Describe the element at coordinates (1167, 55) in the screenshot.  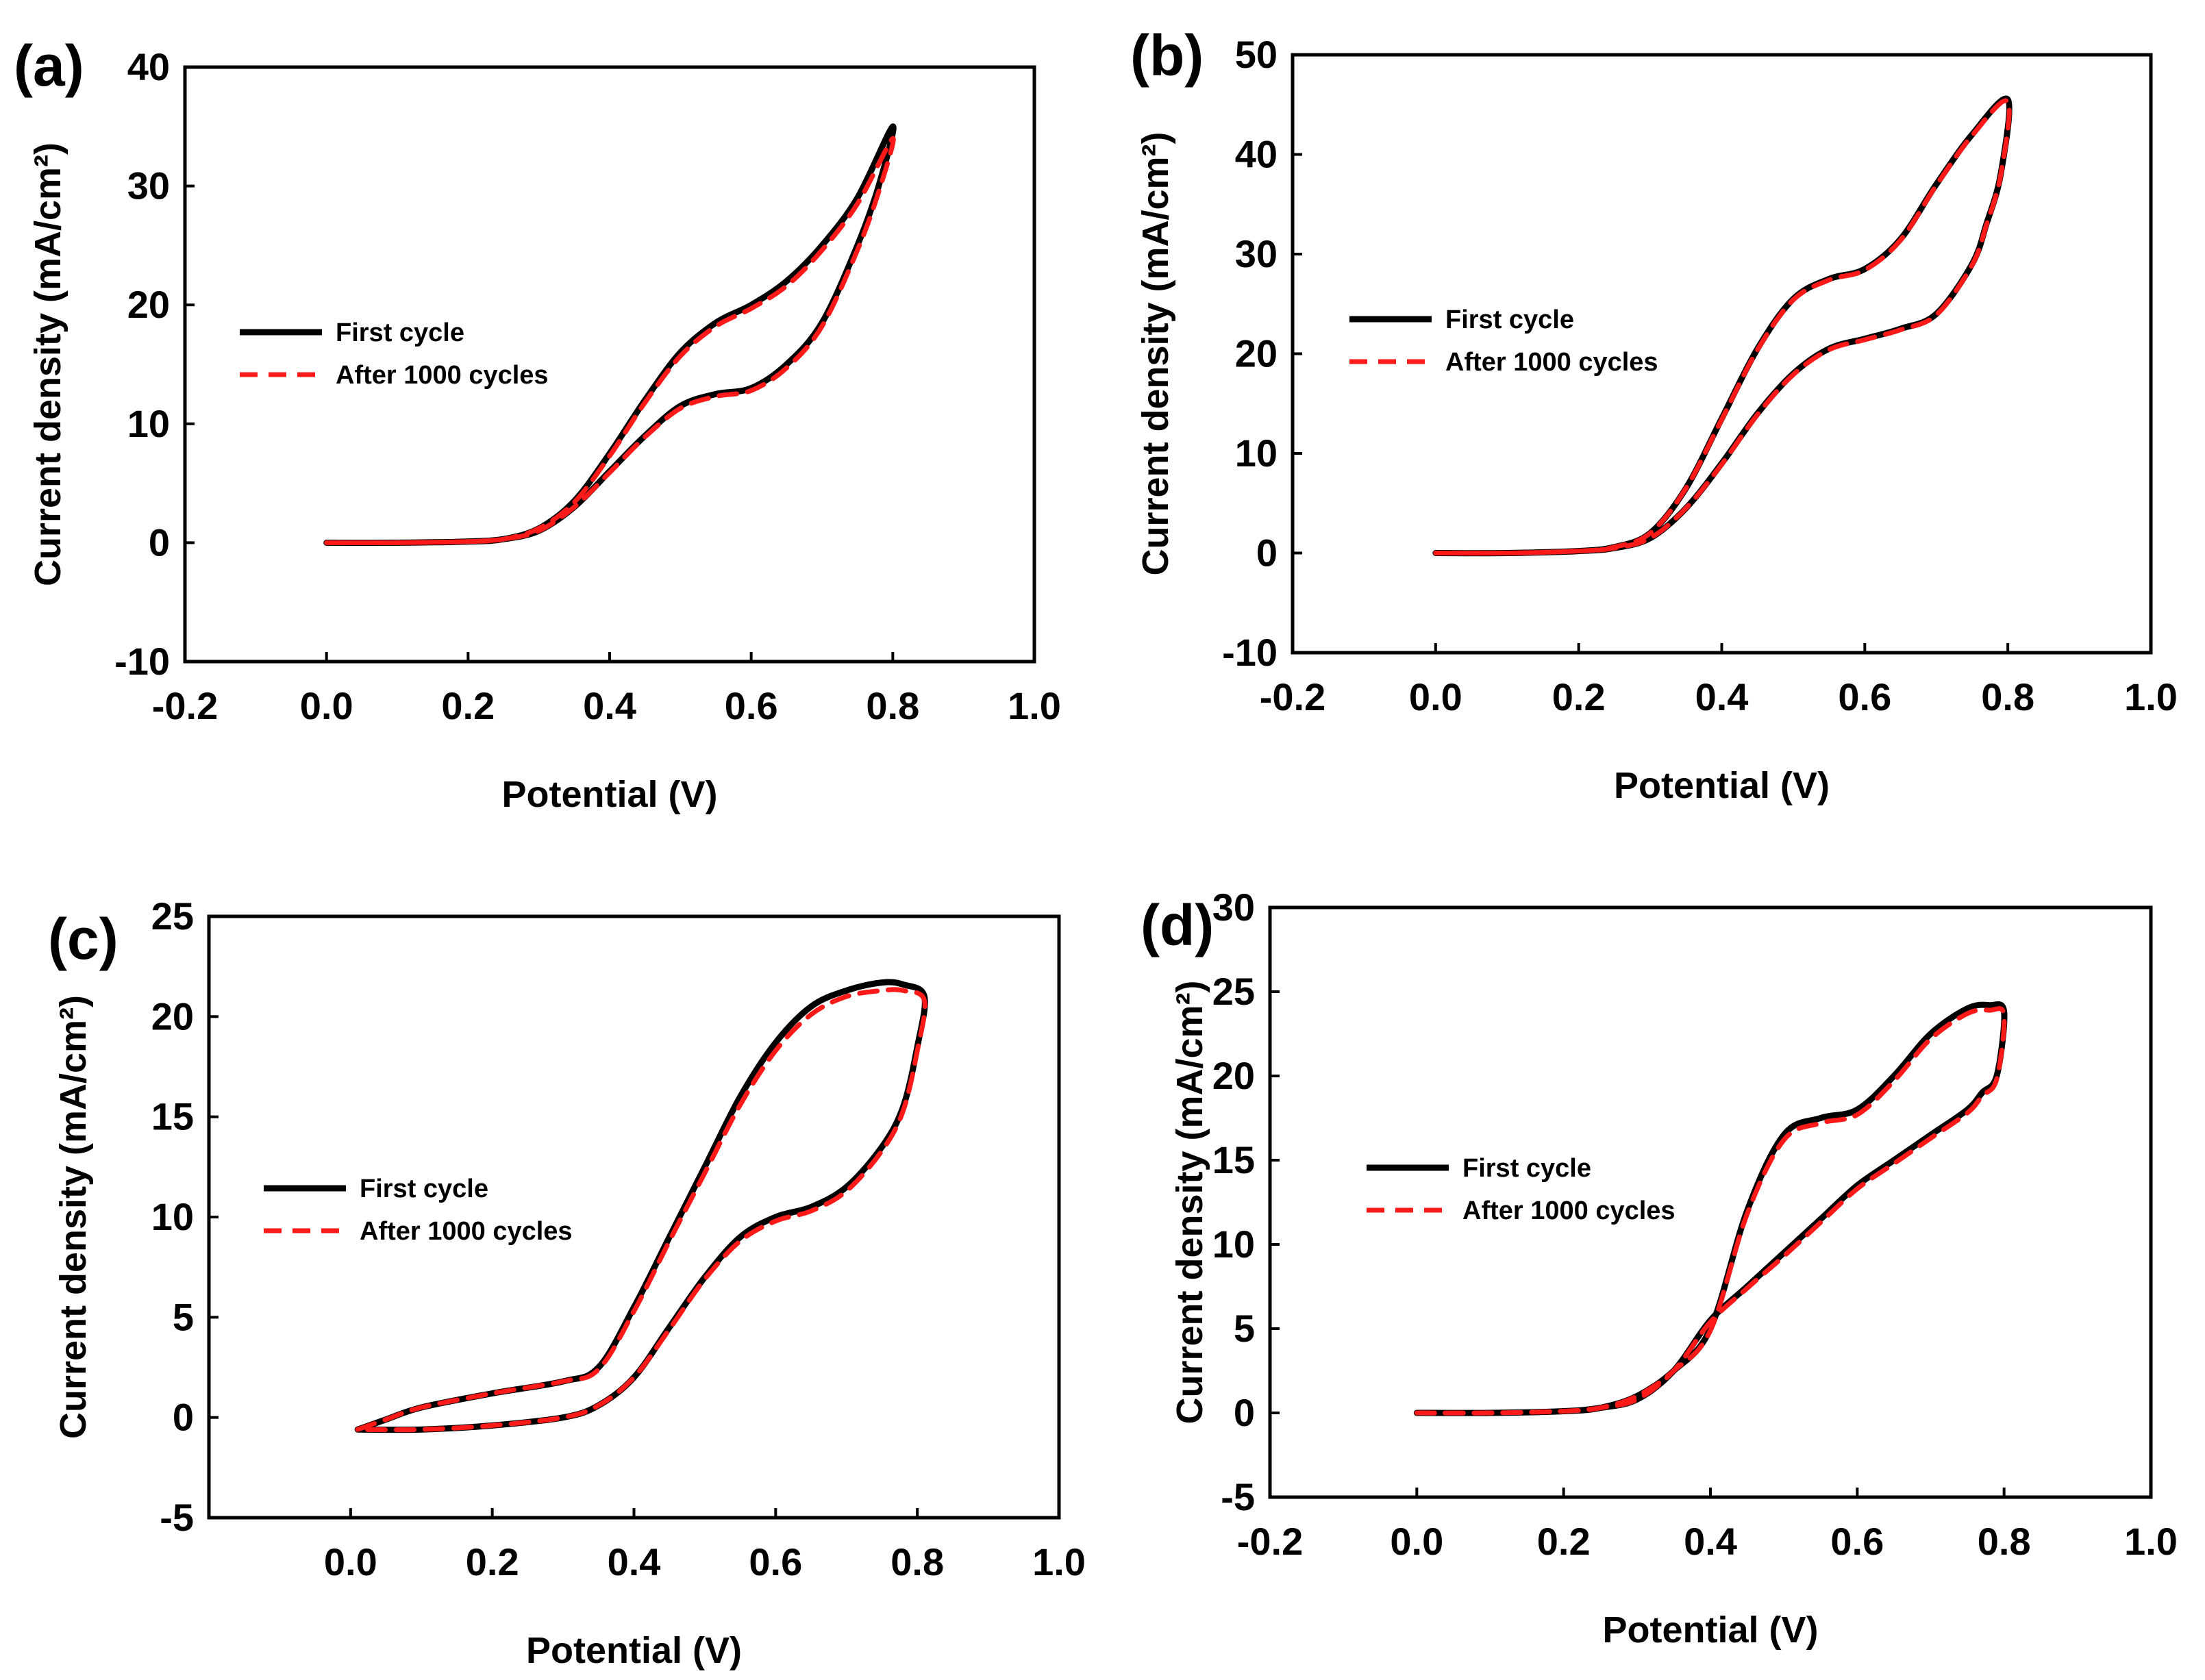
I see `panel-label: (b)` at that location.